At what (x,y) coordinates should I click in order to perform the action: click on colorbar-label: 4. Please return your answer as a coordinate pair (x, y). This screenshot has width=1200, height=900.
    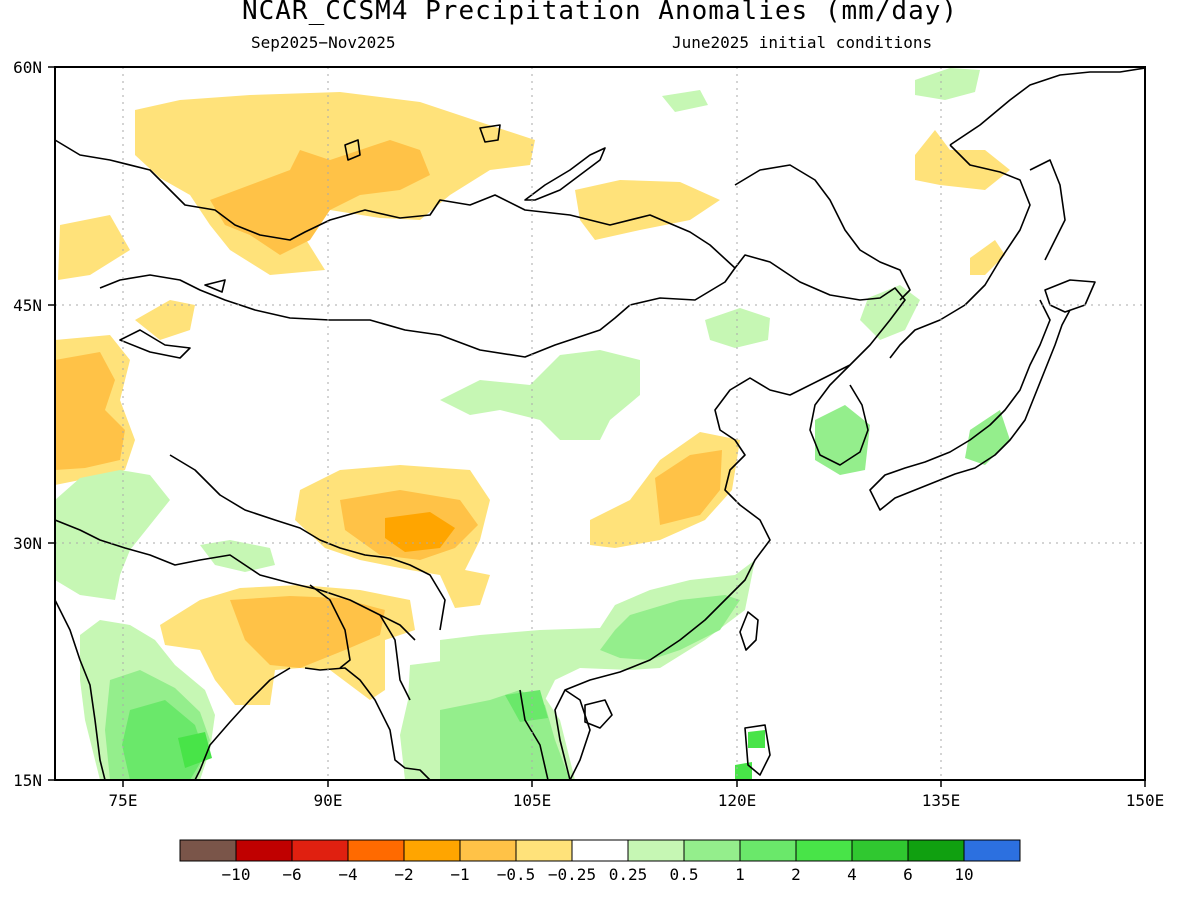
    Looking at the image, I should click on (852, 874).